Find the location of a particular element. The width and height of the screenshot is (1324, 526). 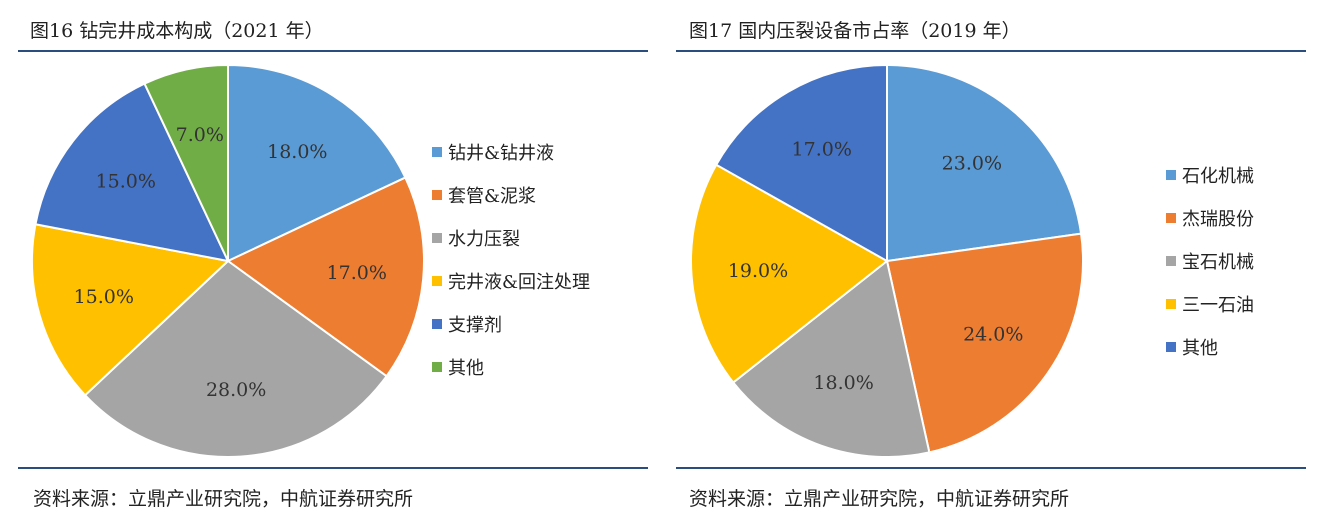

legend-item: 支撑剂 is located at coordinates (511, 324).